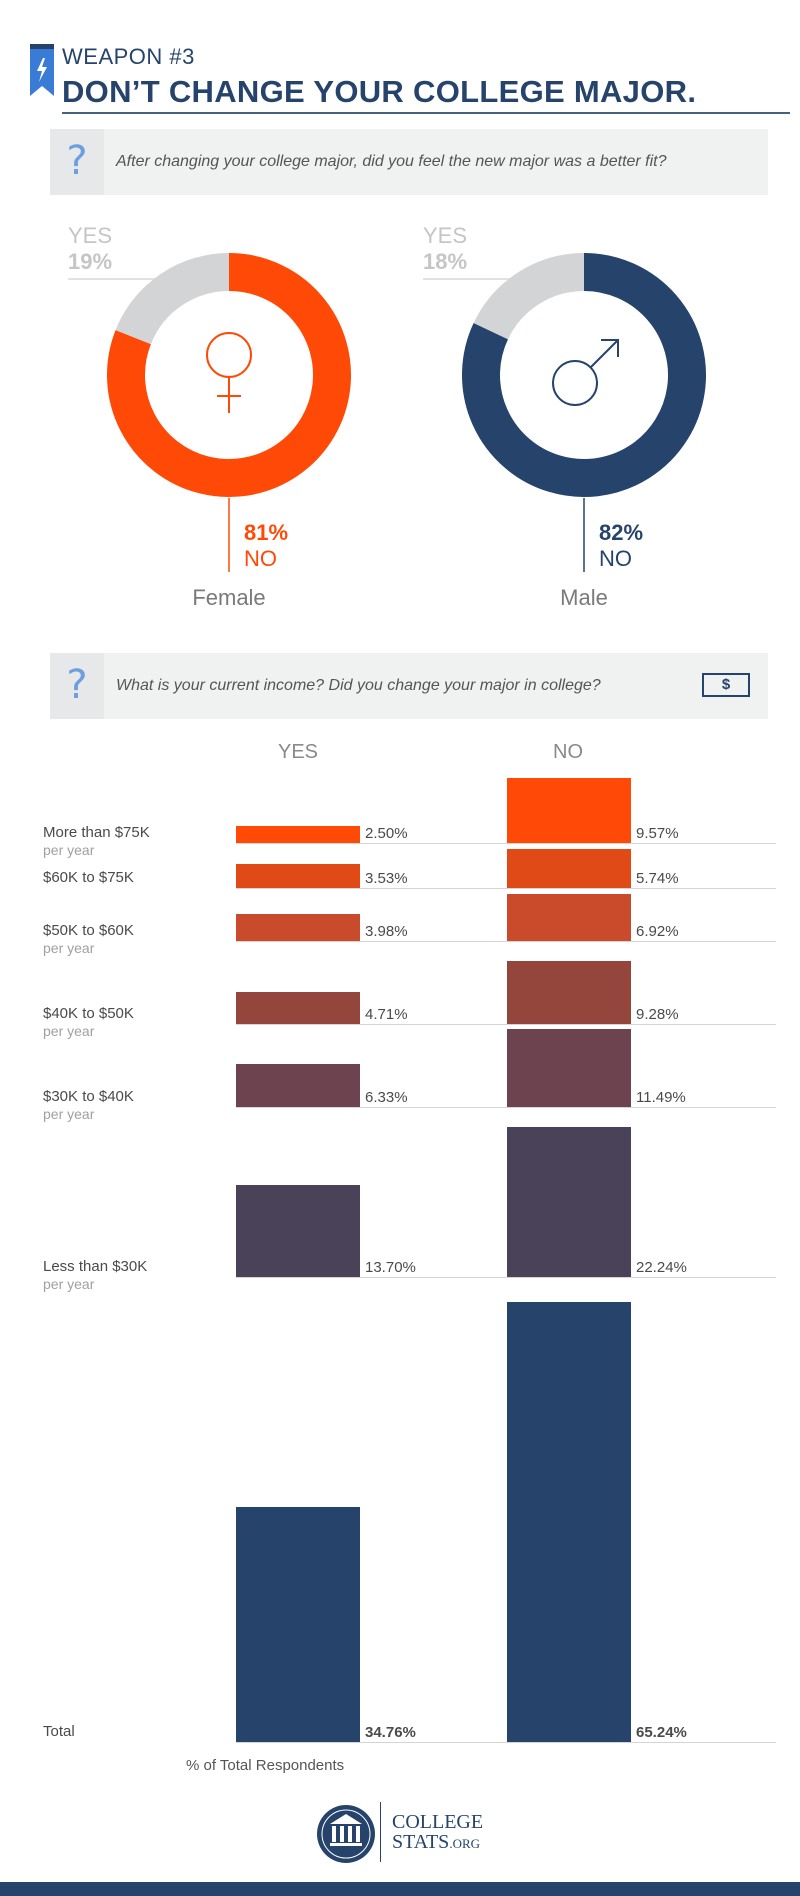 Image resolution: width=800 pixels, height=1896 pixels. Describe the element at coordinates (390, 1732) in the screenshot. I see `bar-value-yes: 34.76%` at that location.